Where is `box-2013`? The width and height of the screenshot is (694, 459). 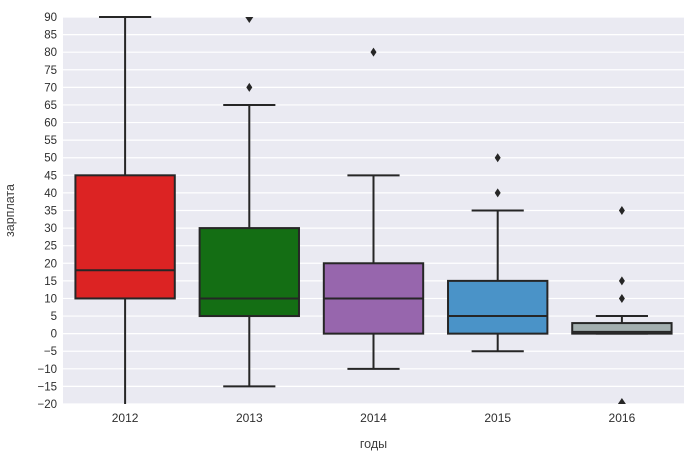 box-2013 is located at coordinates (249, 272).